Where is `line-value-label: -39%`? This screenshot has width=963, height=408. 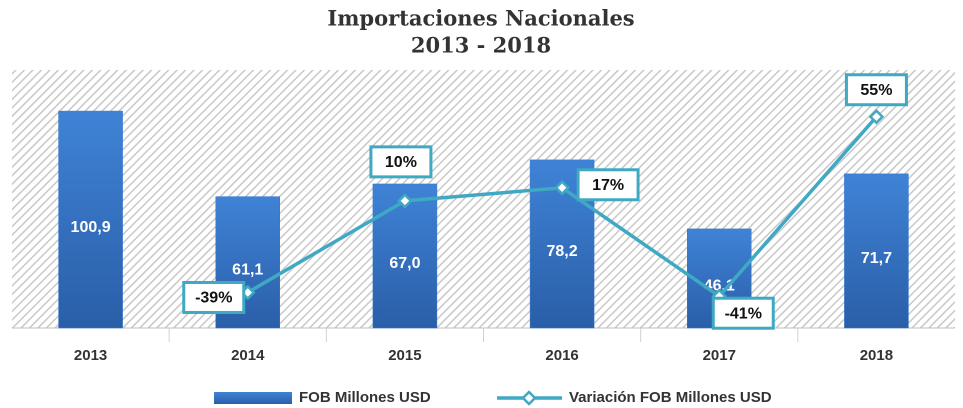 line-value-label: -39% is located at coordinates (213, 298).